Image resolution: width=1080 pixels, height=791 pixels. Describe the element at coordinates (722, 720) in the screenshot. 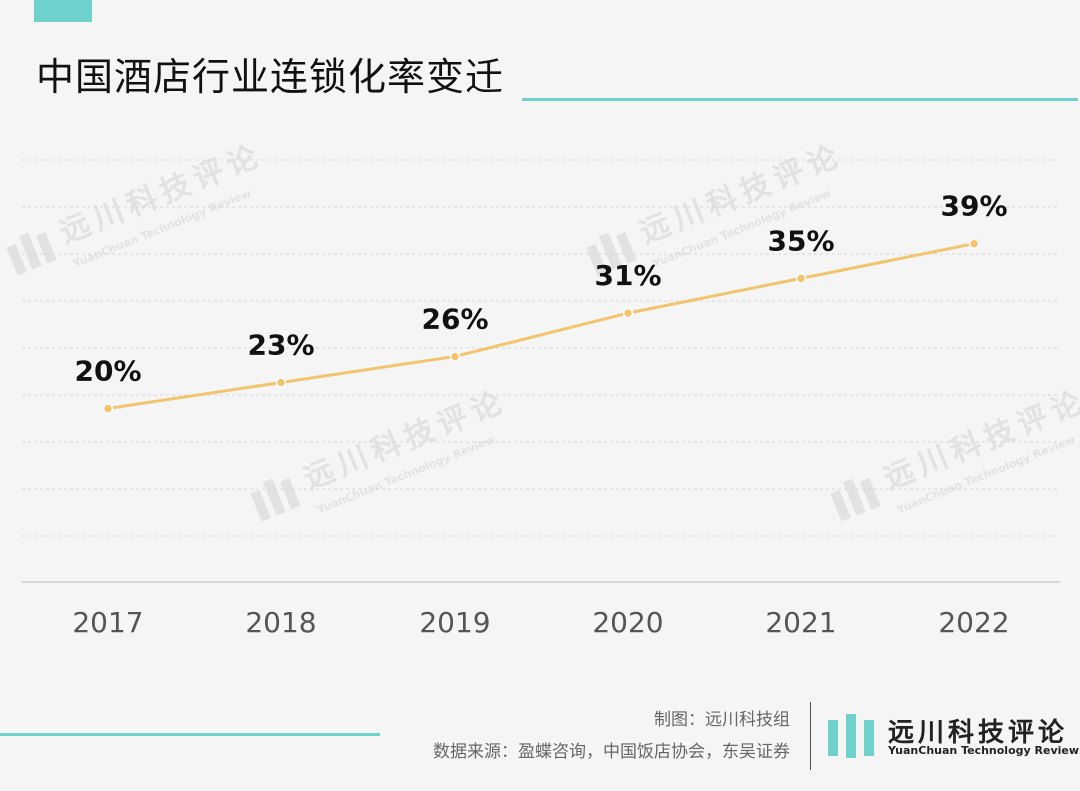

I see `chart-credit: 制图：远川科技组` at that location.